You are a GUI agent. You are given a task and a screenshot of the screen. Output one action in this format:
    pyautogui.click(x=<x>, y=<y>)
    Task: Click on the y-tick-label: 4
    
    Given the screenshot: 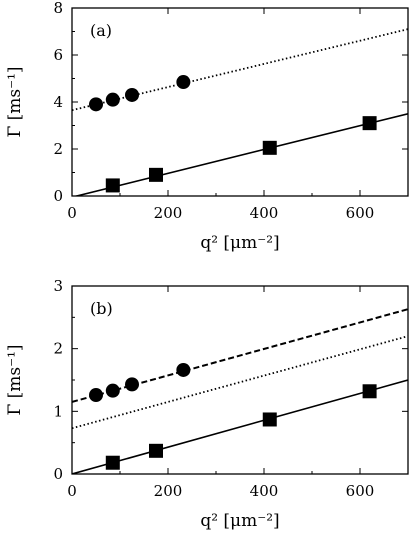 What is the action you would take?
    pyautogui.click(x=58, y=102)
    